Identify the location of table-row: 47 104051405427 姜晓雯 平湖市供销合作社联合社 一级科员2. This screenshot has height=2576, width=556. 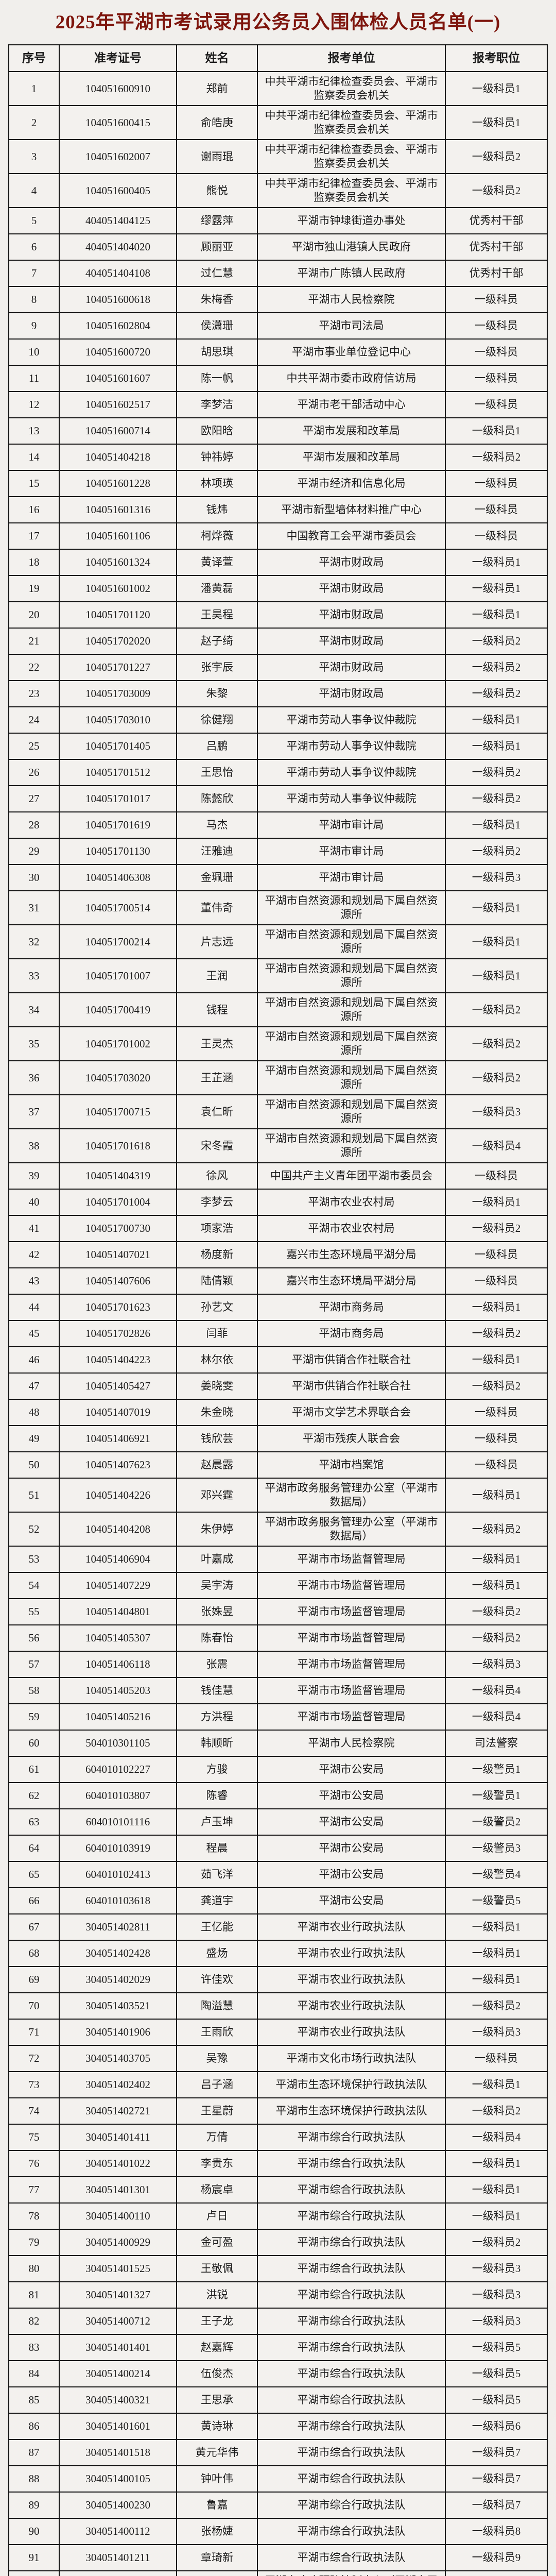
(278, 1386).